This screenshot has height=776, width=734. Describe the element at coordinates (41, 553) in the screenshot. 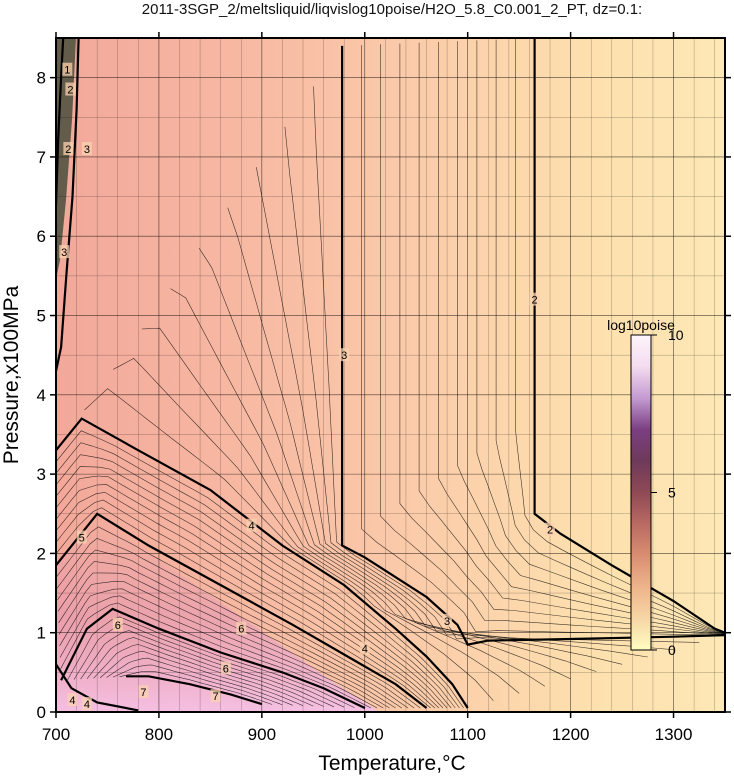

I see `y-tick-label: 2` at that location.